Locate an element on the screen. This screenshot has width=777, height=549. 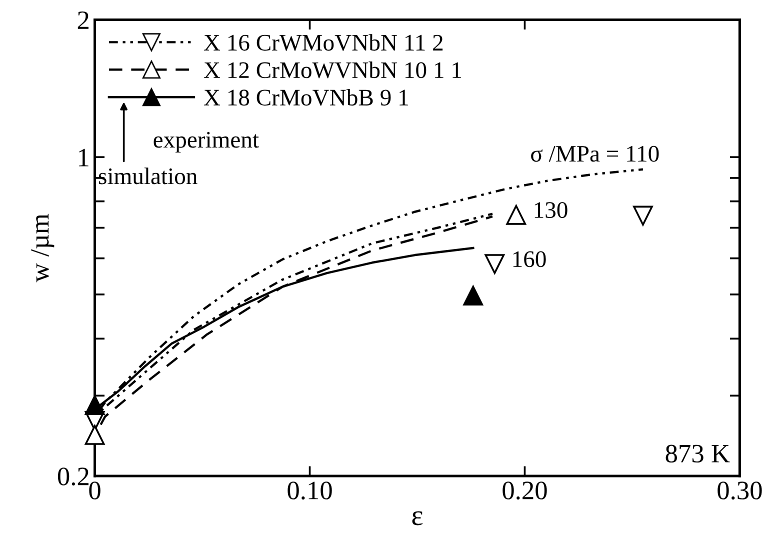
annotation: 873 K is located at coordinates (698, 453).